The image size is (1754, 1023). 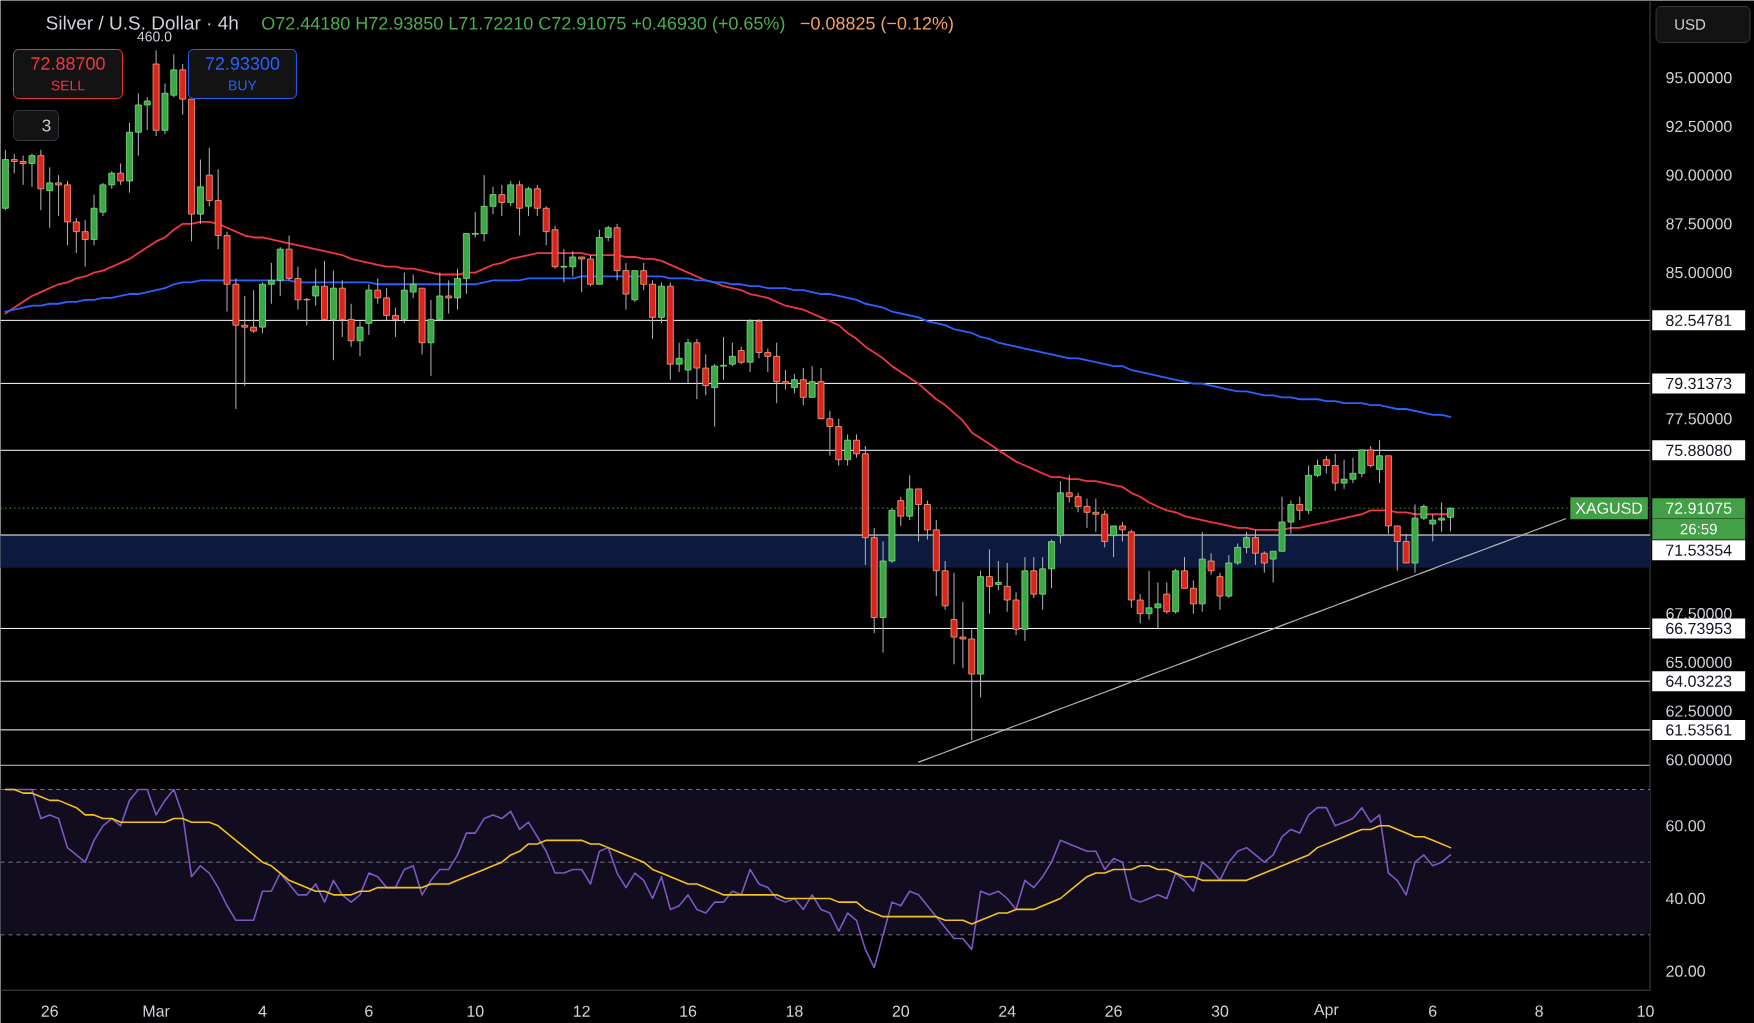 I want to click on annotation: 72.93300, so click(x=242, y=63).